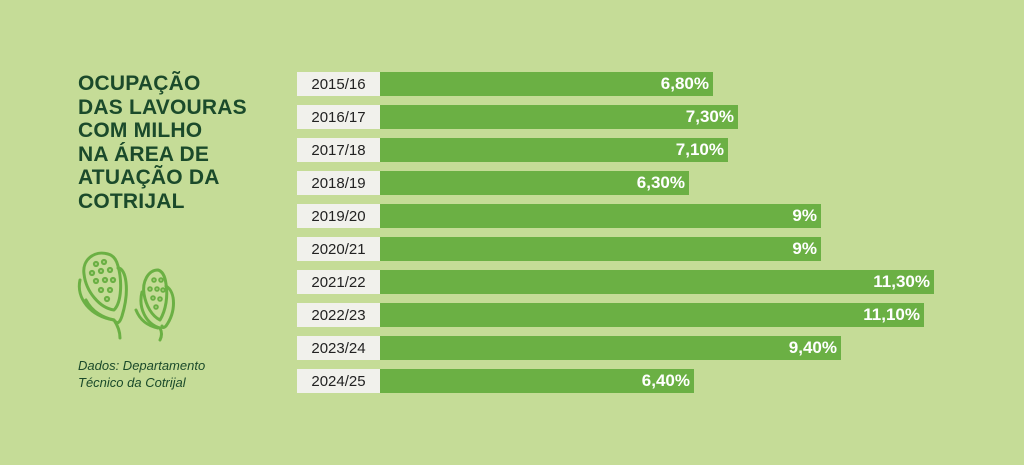 This screenshot has height=465, width=1024. What do you see at coordinates (338, 117) in the screenshot?
I see `category-label: 2016/17` at bounding box center [338, 117].